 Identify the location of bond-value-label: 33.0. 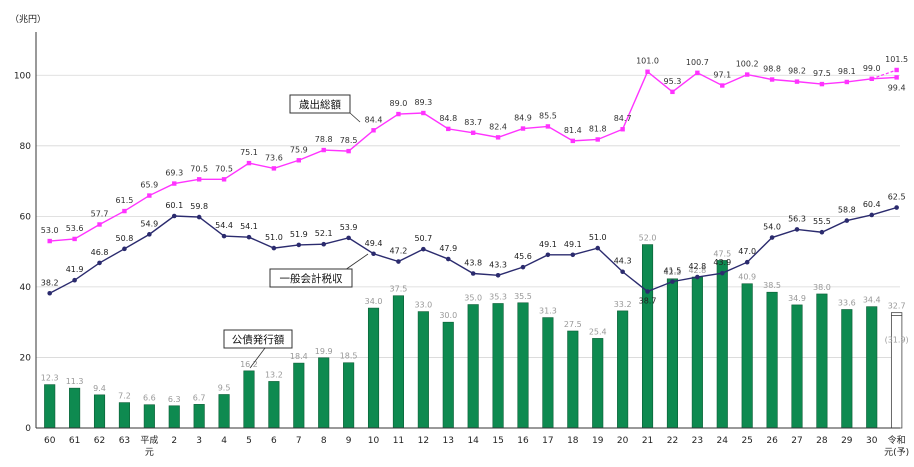
(423, 305).